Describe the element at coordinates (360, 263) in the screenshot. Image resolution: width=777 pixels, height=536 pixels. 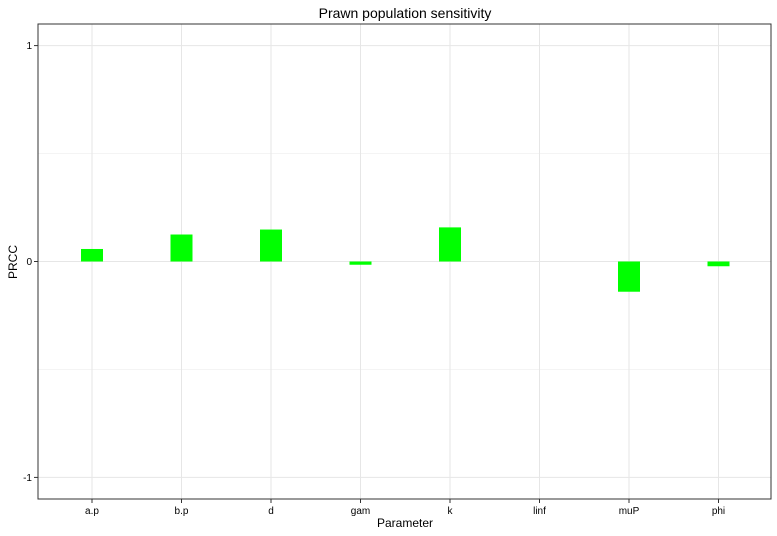
I see `bar-gam` at that location.